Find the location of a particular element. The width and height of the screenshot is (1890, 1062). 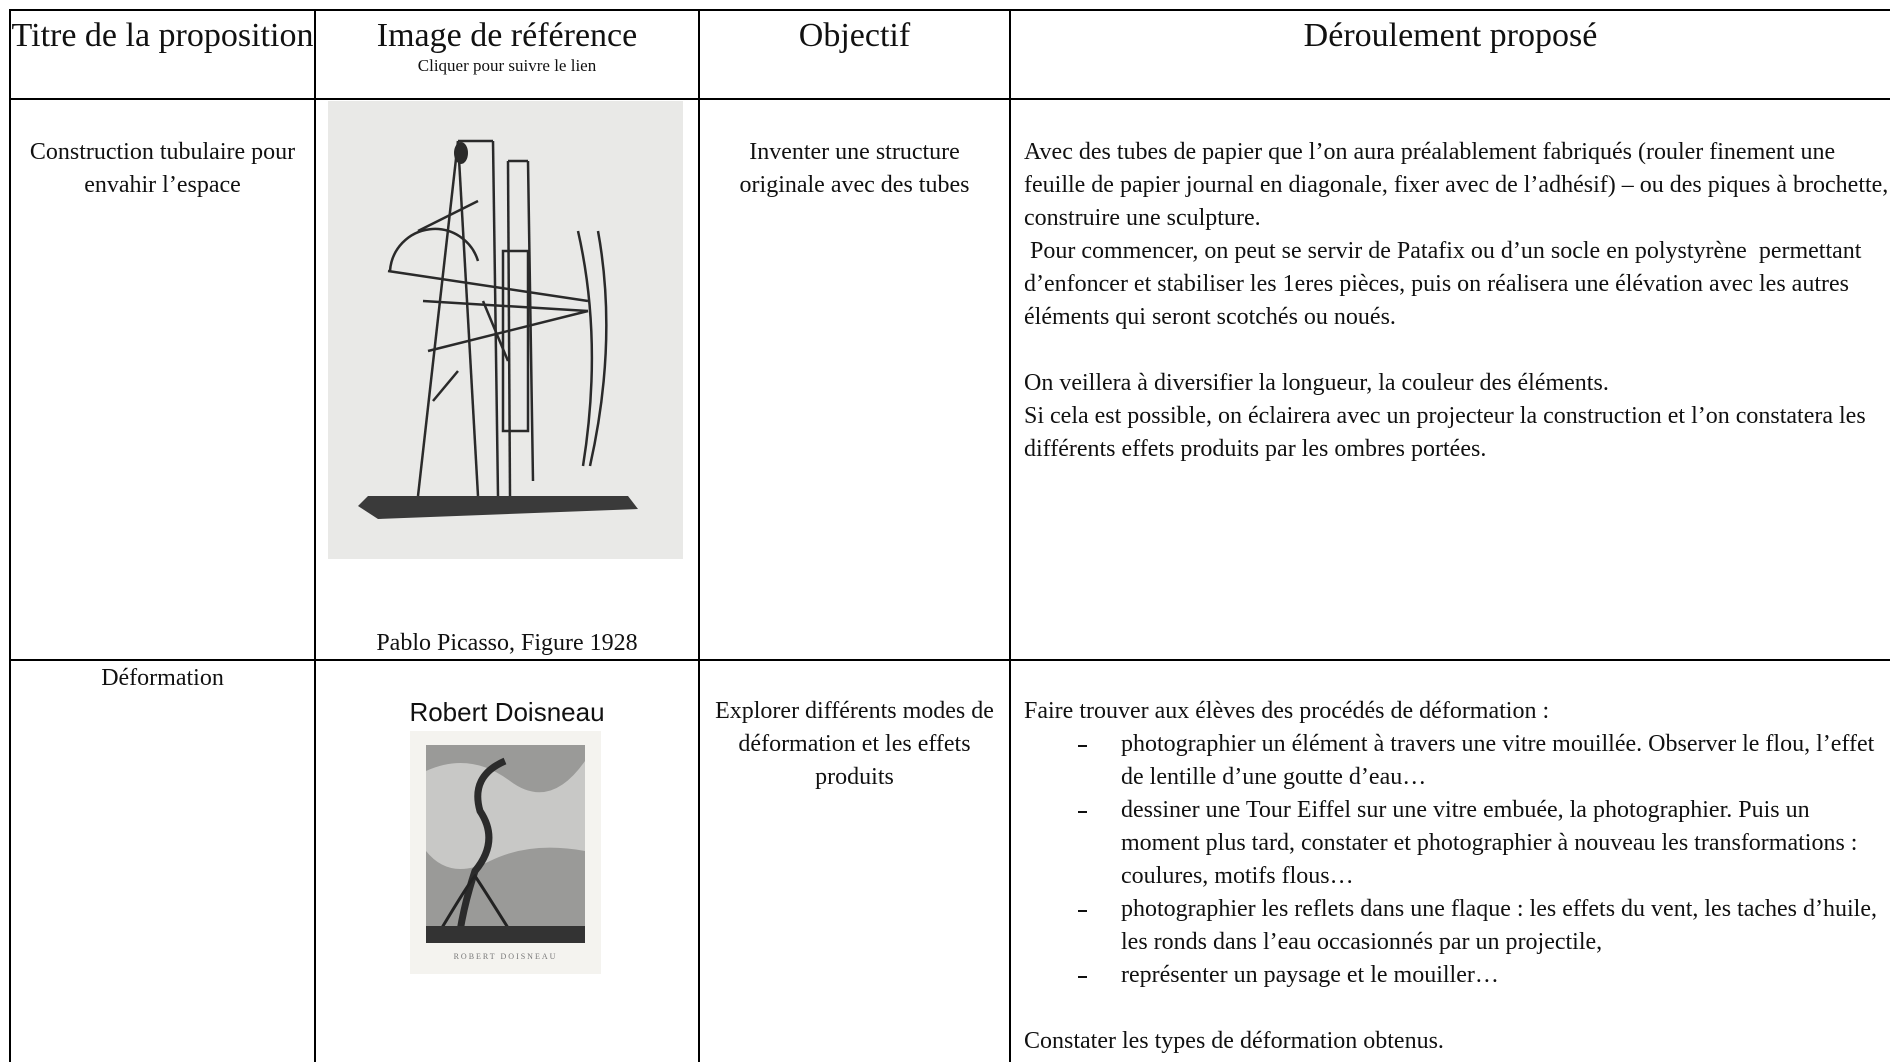

header-title: Image de référence is located at coordinates (507, 35).